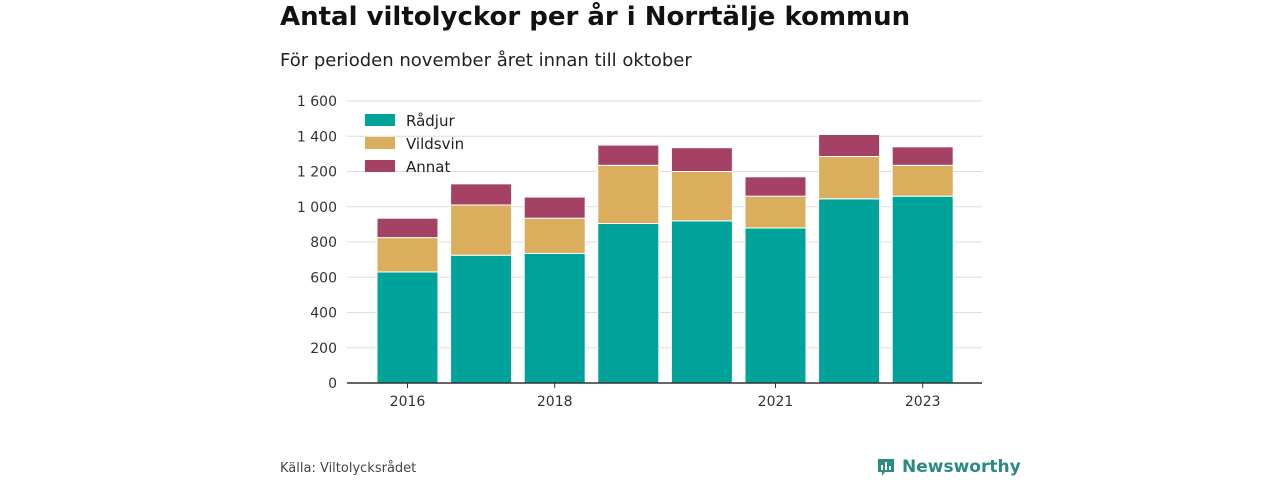 The height and width of the screenshot is (480, 1280). What do you see at coordinates (961, 467) in the screenshot?
I see `brand-name: Newsworthy` at bounding box center [961, 467].